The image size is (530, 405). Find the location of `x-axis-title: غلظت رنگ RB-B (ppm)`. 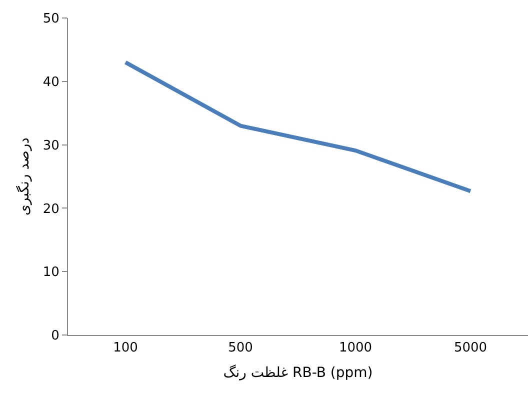

x-axis-title: غلظت رنگ RB-B (ppm) is located at coordinates (298, 372).